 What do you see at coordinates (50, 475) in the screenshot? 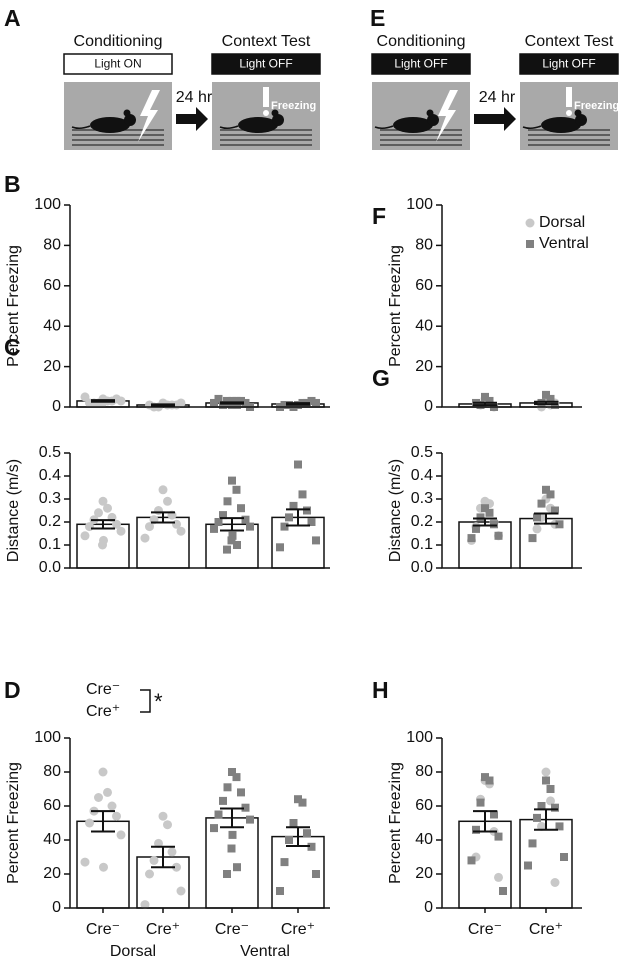
I see `y-tick-label: 0.4` at bounding box center [50, 475].